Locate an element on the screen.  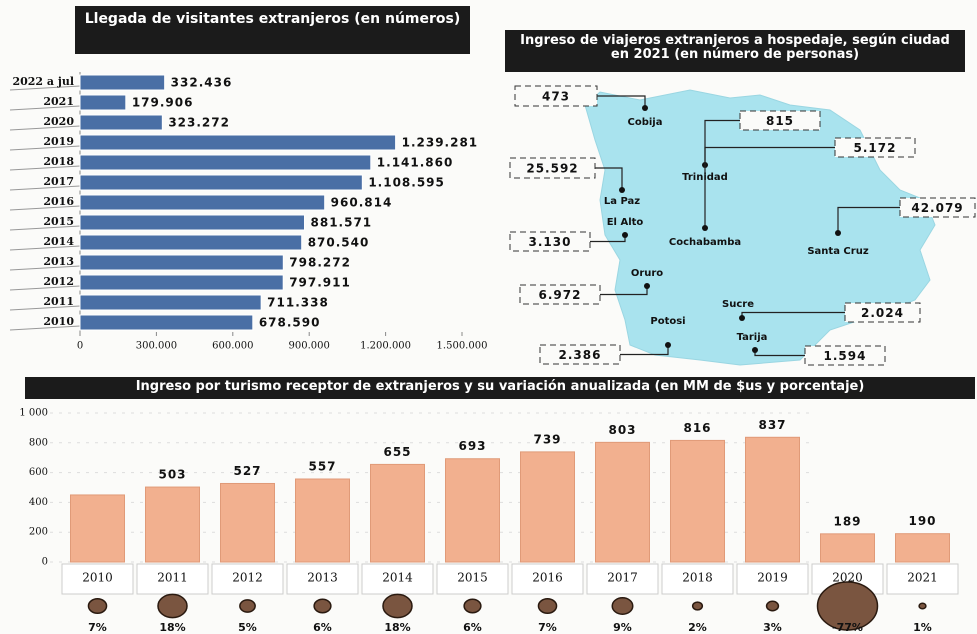
value-label: 815 is located at coordinates (780, 121).